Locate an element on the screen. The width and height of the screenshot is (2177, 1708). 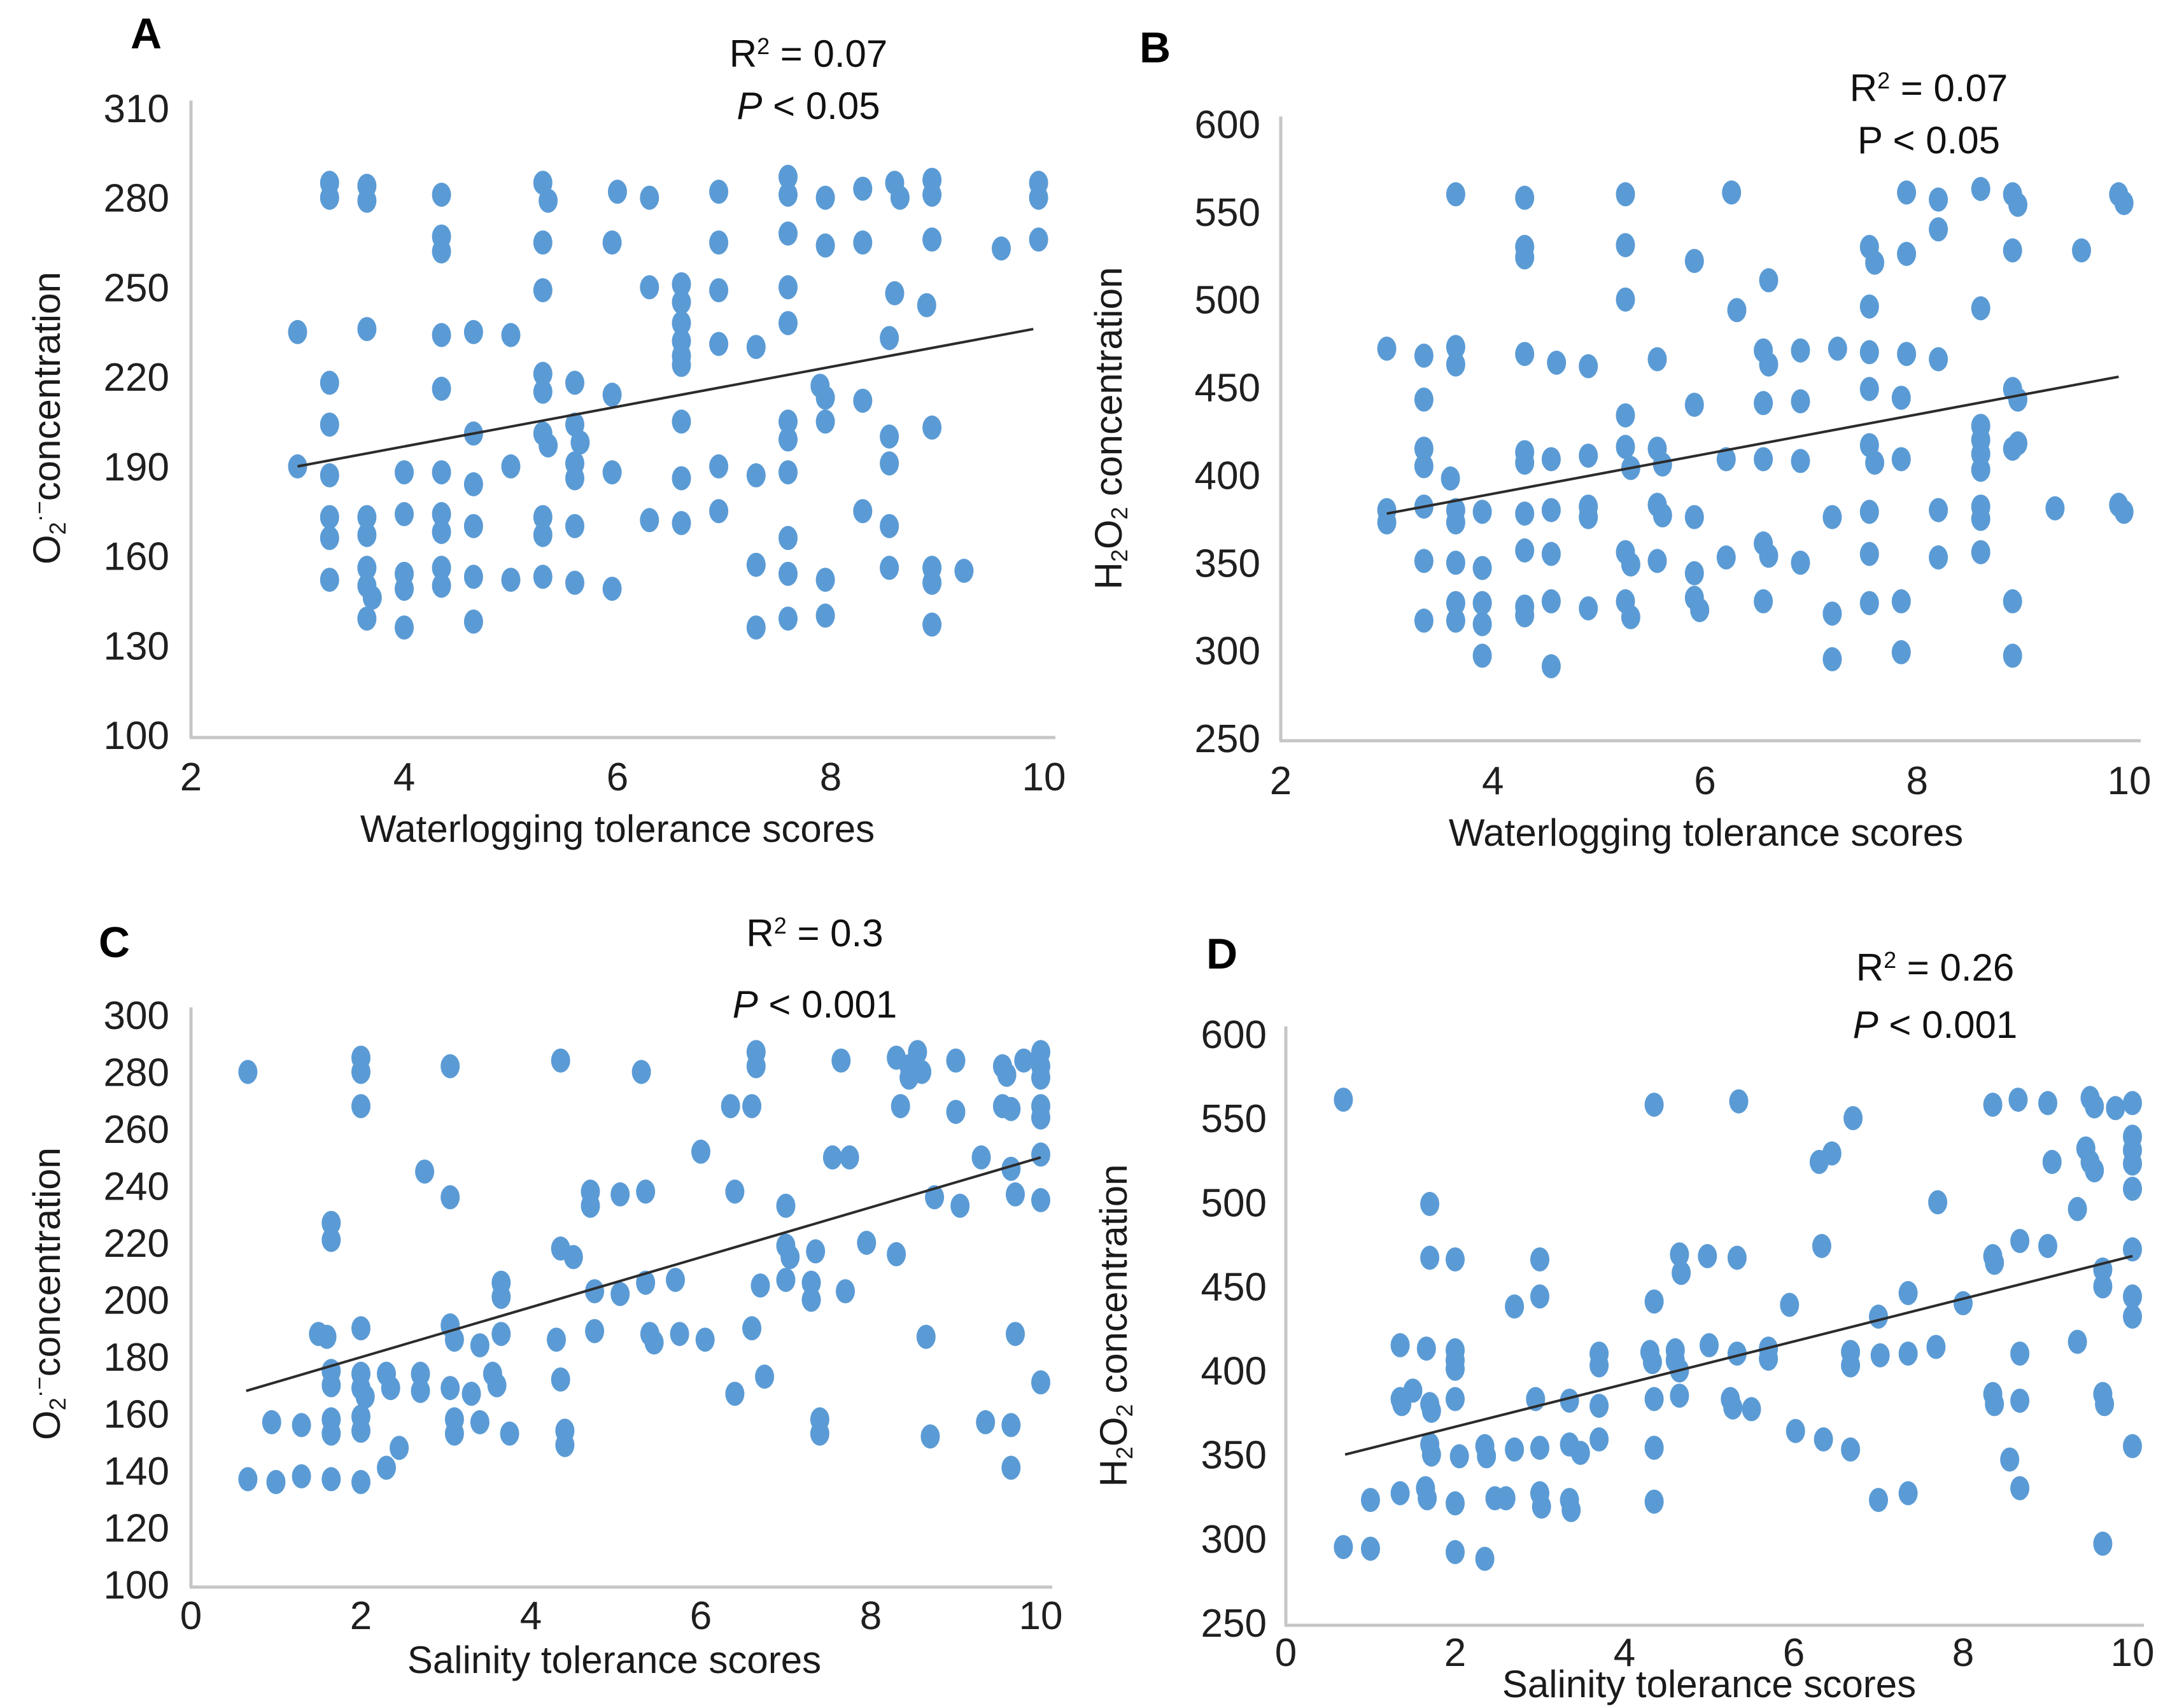
x-tick-label: 10 is located at coordinates (1044, 777).